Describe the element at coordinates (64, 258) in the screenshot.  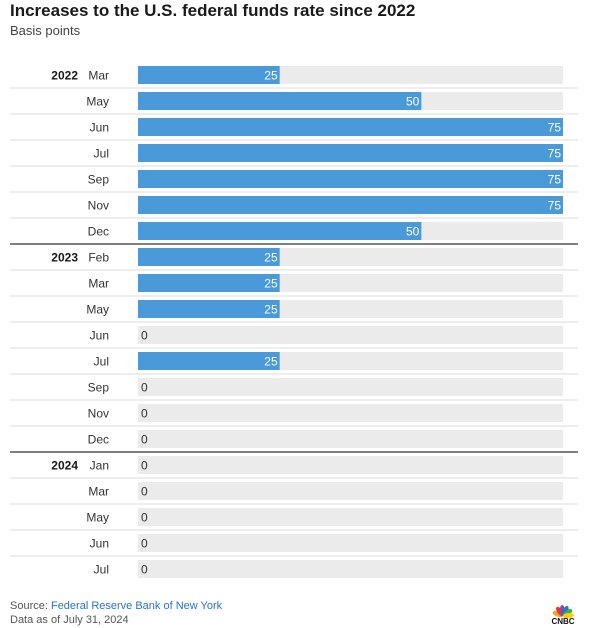
I see `year-label: 2023` at that location.